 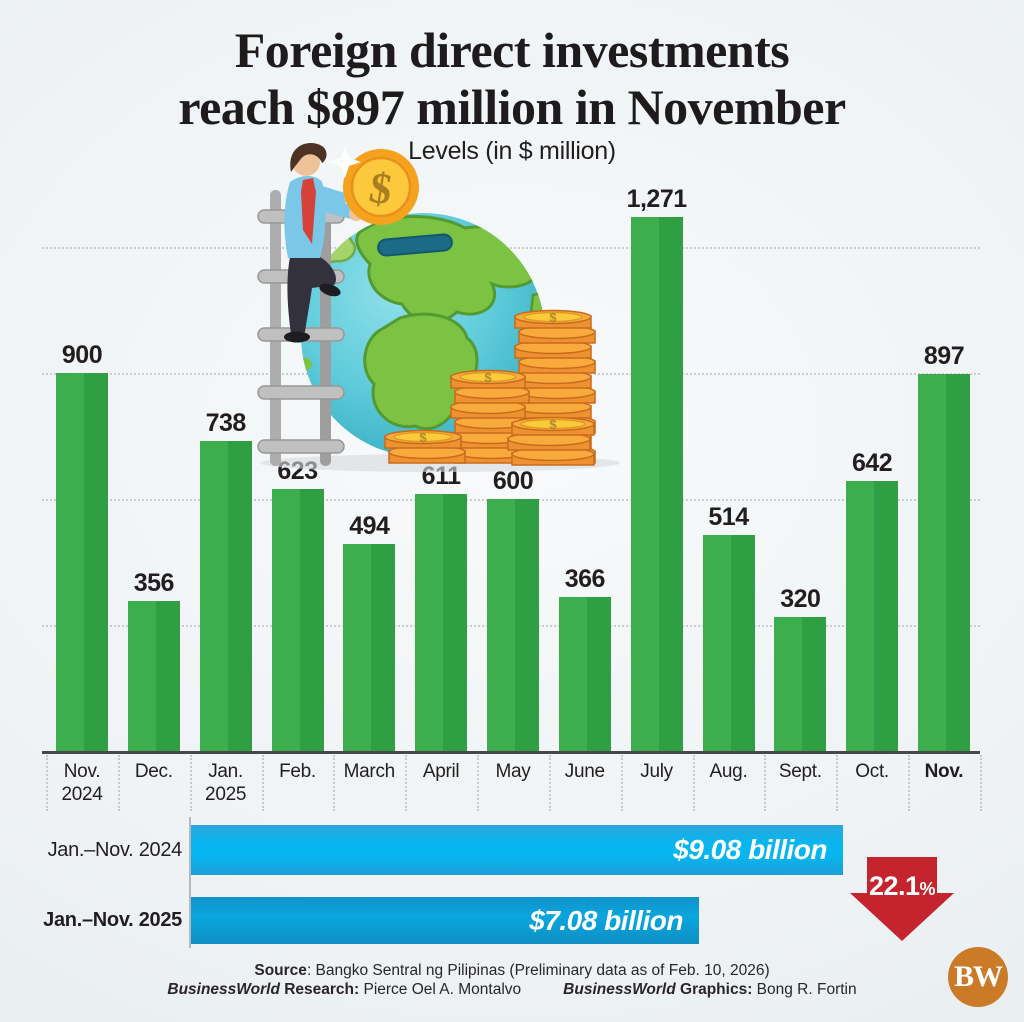 What do you see at coordinates (517, 850) in the screenshot?
I see `comparison-bar: $9.08 billion` at bounding box center [517, 850].